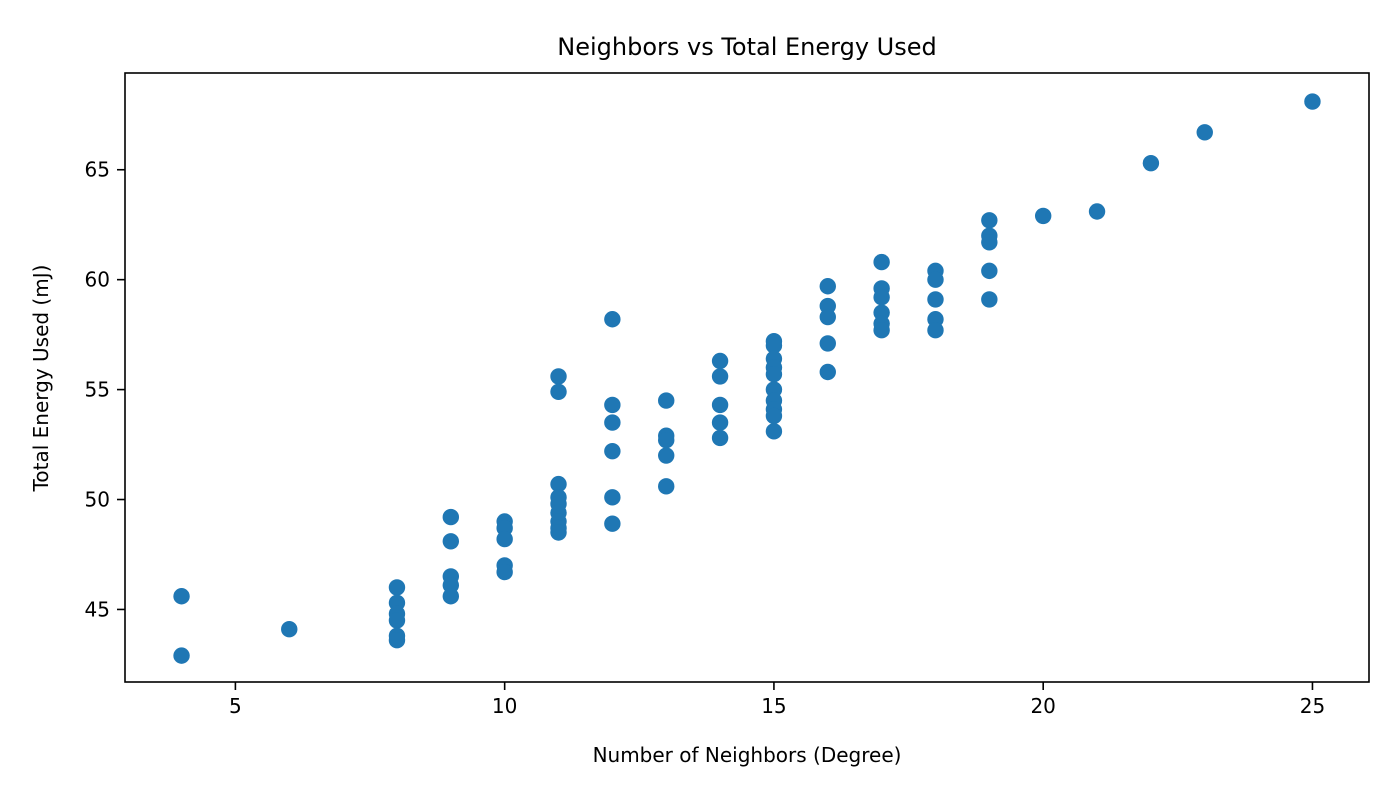 The image size is (1400, 800). I want to click on x-tick-label: 15, so click(773, 706).